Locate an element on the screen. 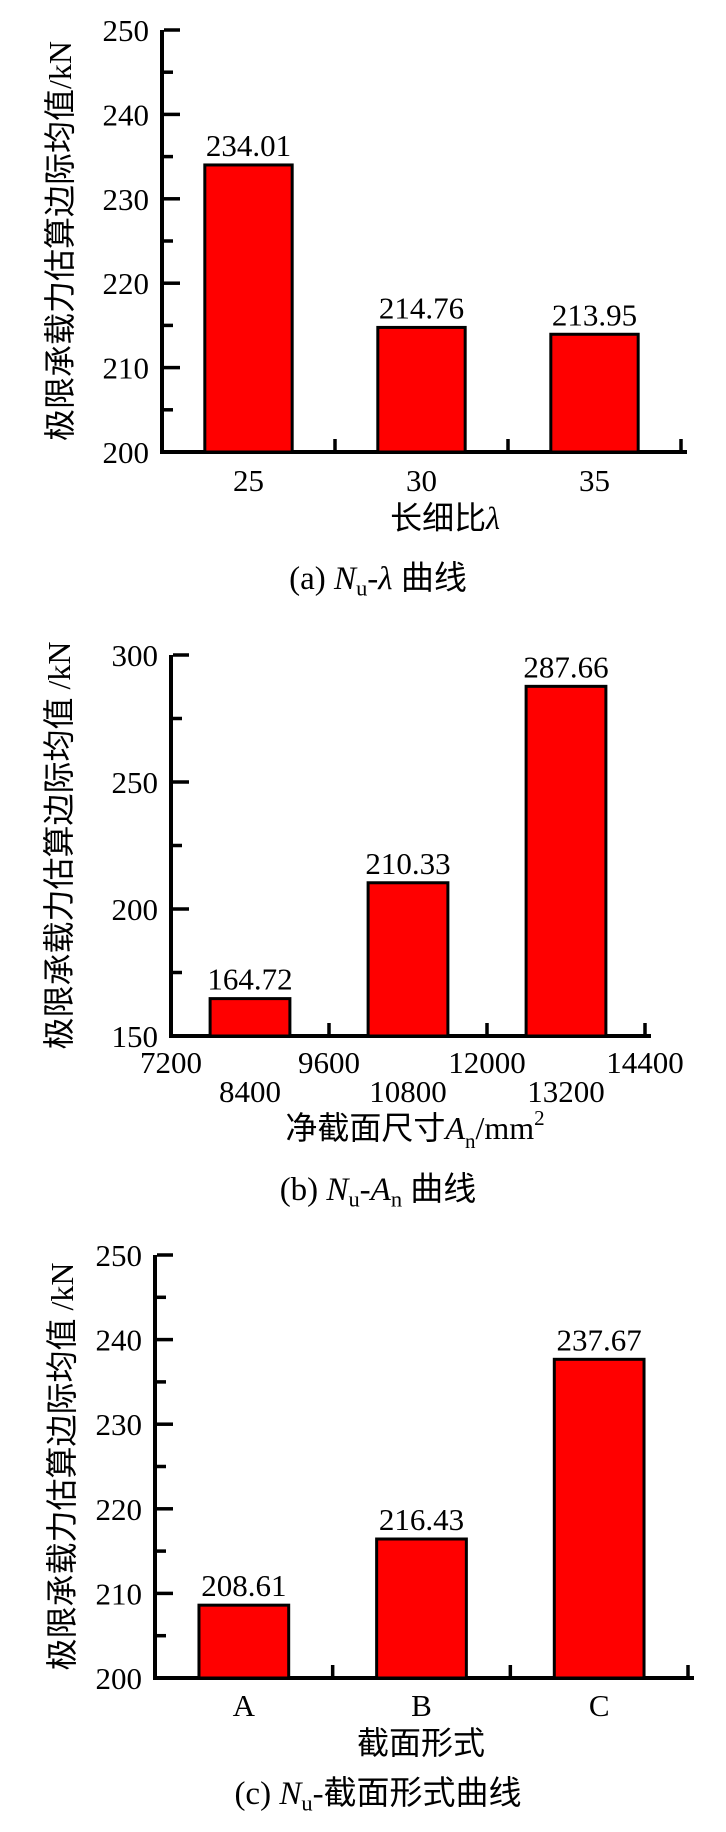 This screenshot has height=1832, width=726. x-axis-label: 截面形式 is located at coordinates (421, 1743).